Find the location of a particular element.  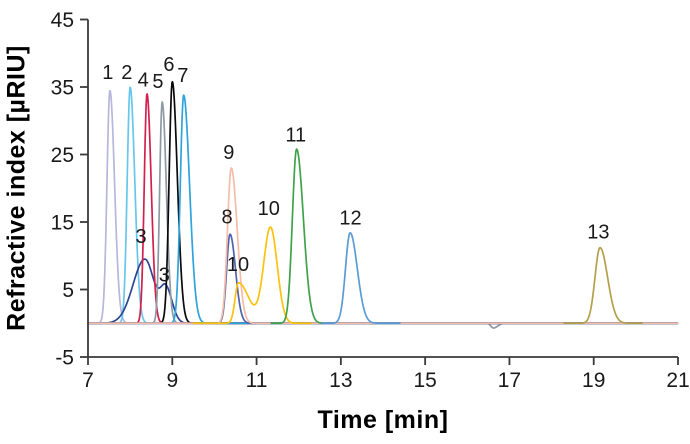

peak-label-2: 2 is located at coordinates (126, 73).